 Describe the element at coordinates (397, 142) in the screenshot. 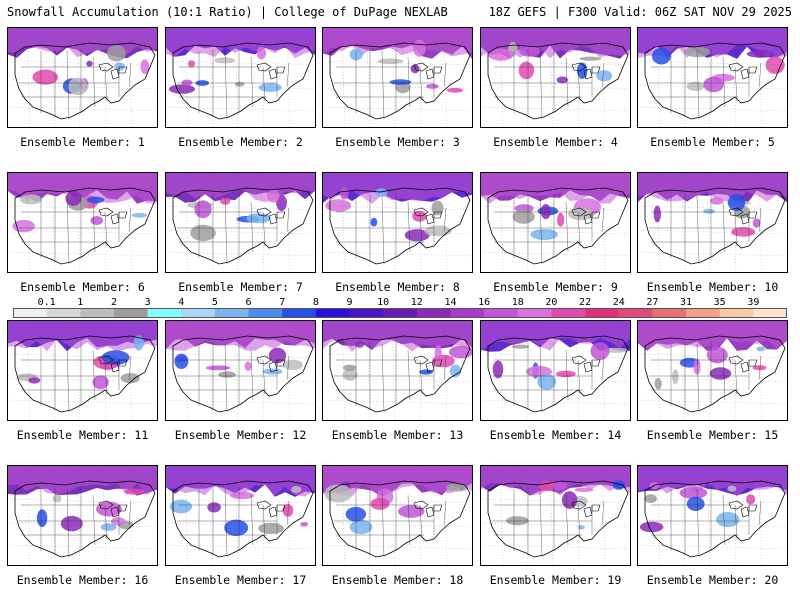

I see `ensemble-member-label: Ensemble Member: 3` at that location.